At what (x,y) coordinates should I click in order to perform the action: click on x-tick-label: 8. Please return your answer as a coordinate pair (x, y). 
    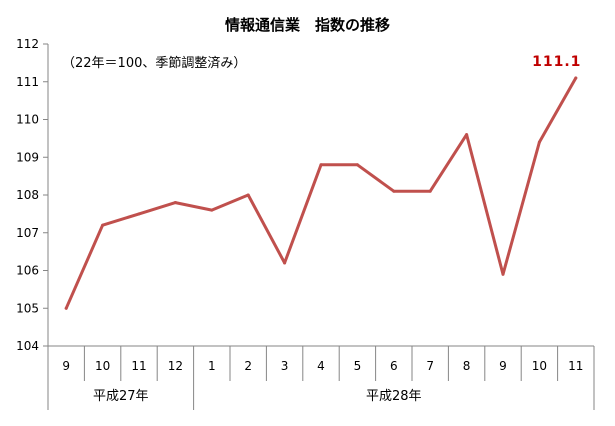
    Looking at the image, I should click on (467, 366).